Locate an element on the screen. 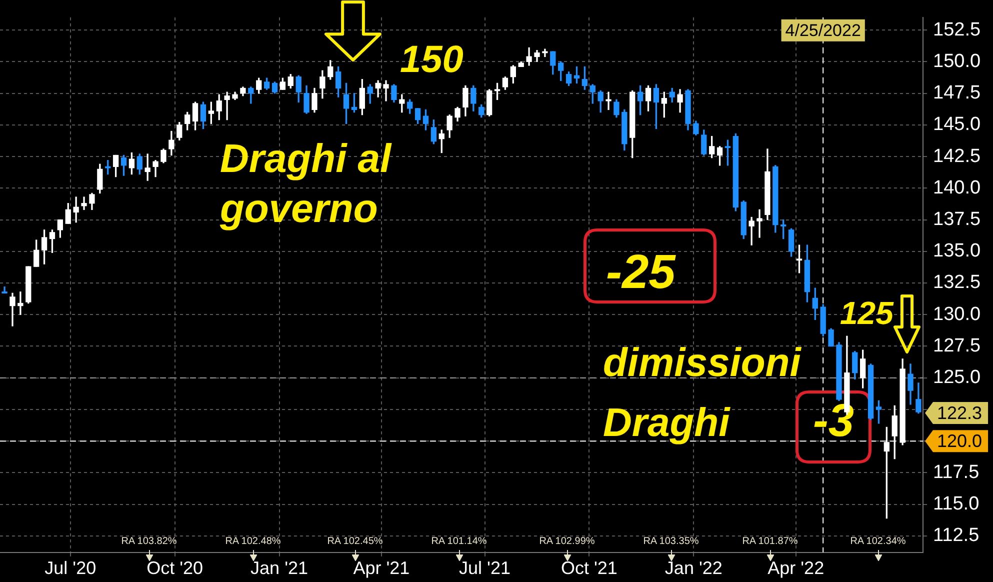 This screenshot has height=582, width=993. annotation: RA 102.34% is located at coordinates (878, 541).